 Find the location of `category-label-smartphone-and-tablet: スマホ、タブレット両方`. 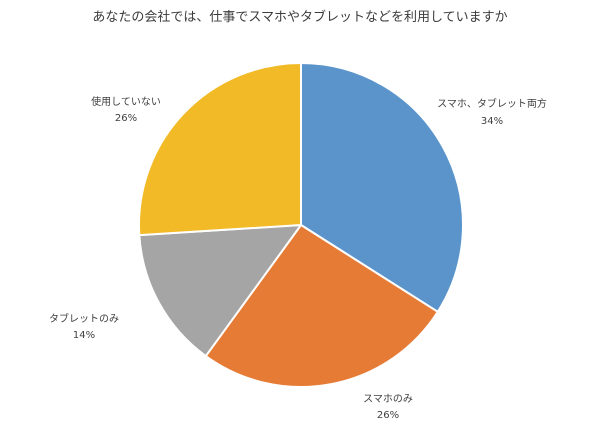

category-label-smartphone-and-tablet: スマホ、タブレット両方 is located at coordinates (492, 103).